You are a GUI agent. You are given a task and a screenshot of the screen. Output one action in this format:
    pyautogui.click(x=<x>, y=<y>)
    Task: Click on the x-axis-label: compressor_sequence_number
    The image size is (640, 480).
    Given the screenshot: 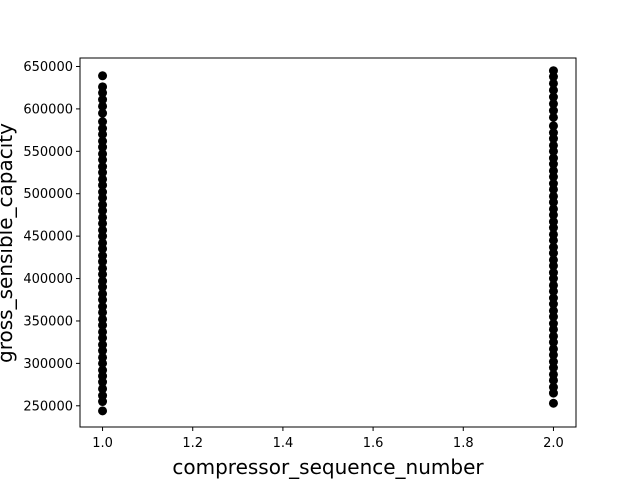 What is the action you would take?
    pyautogui.click(x=328, y=467)
    